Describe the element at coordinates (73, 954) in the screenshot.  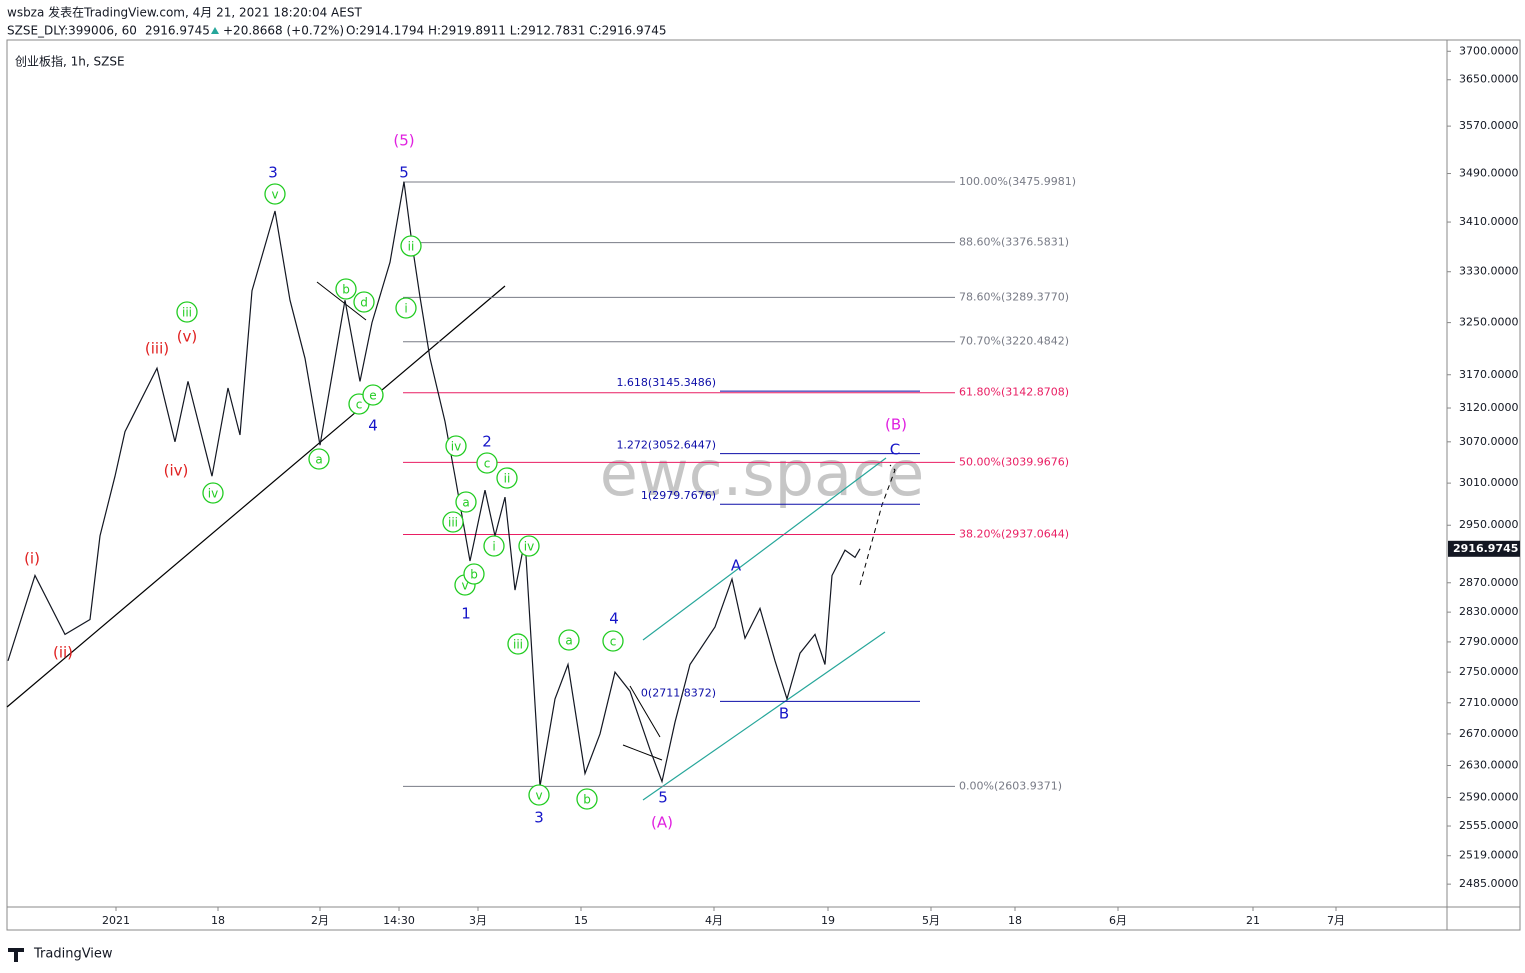
I see `footer-logo: TradingView` at that location.